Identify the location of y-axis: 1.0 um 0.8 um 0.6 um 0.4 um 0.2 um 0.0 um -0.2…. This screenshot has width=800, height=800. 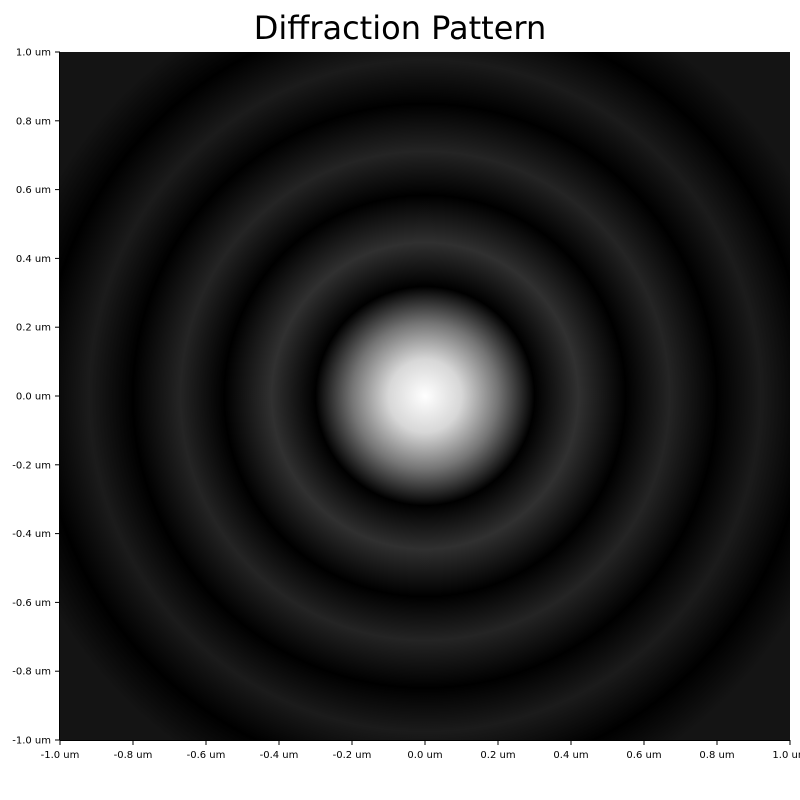
(36, 397).